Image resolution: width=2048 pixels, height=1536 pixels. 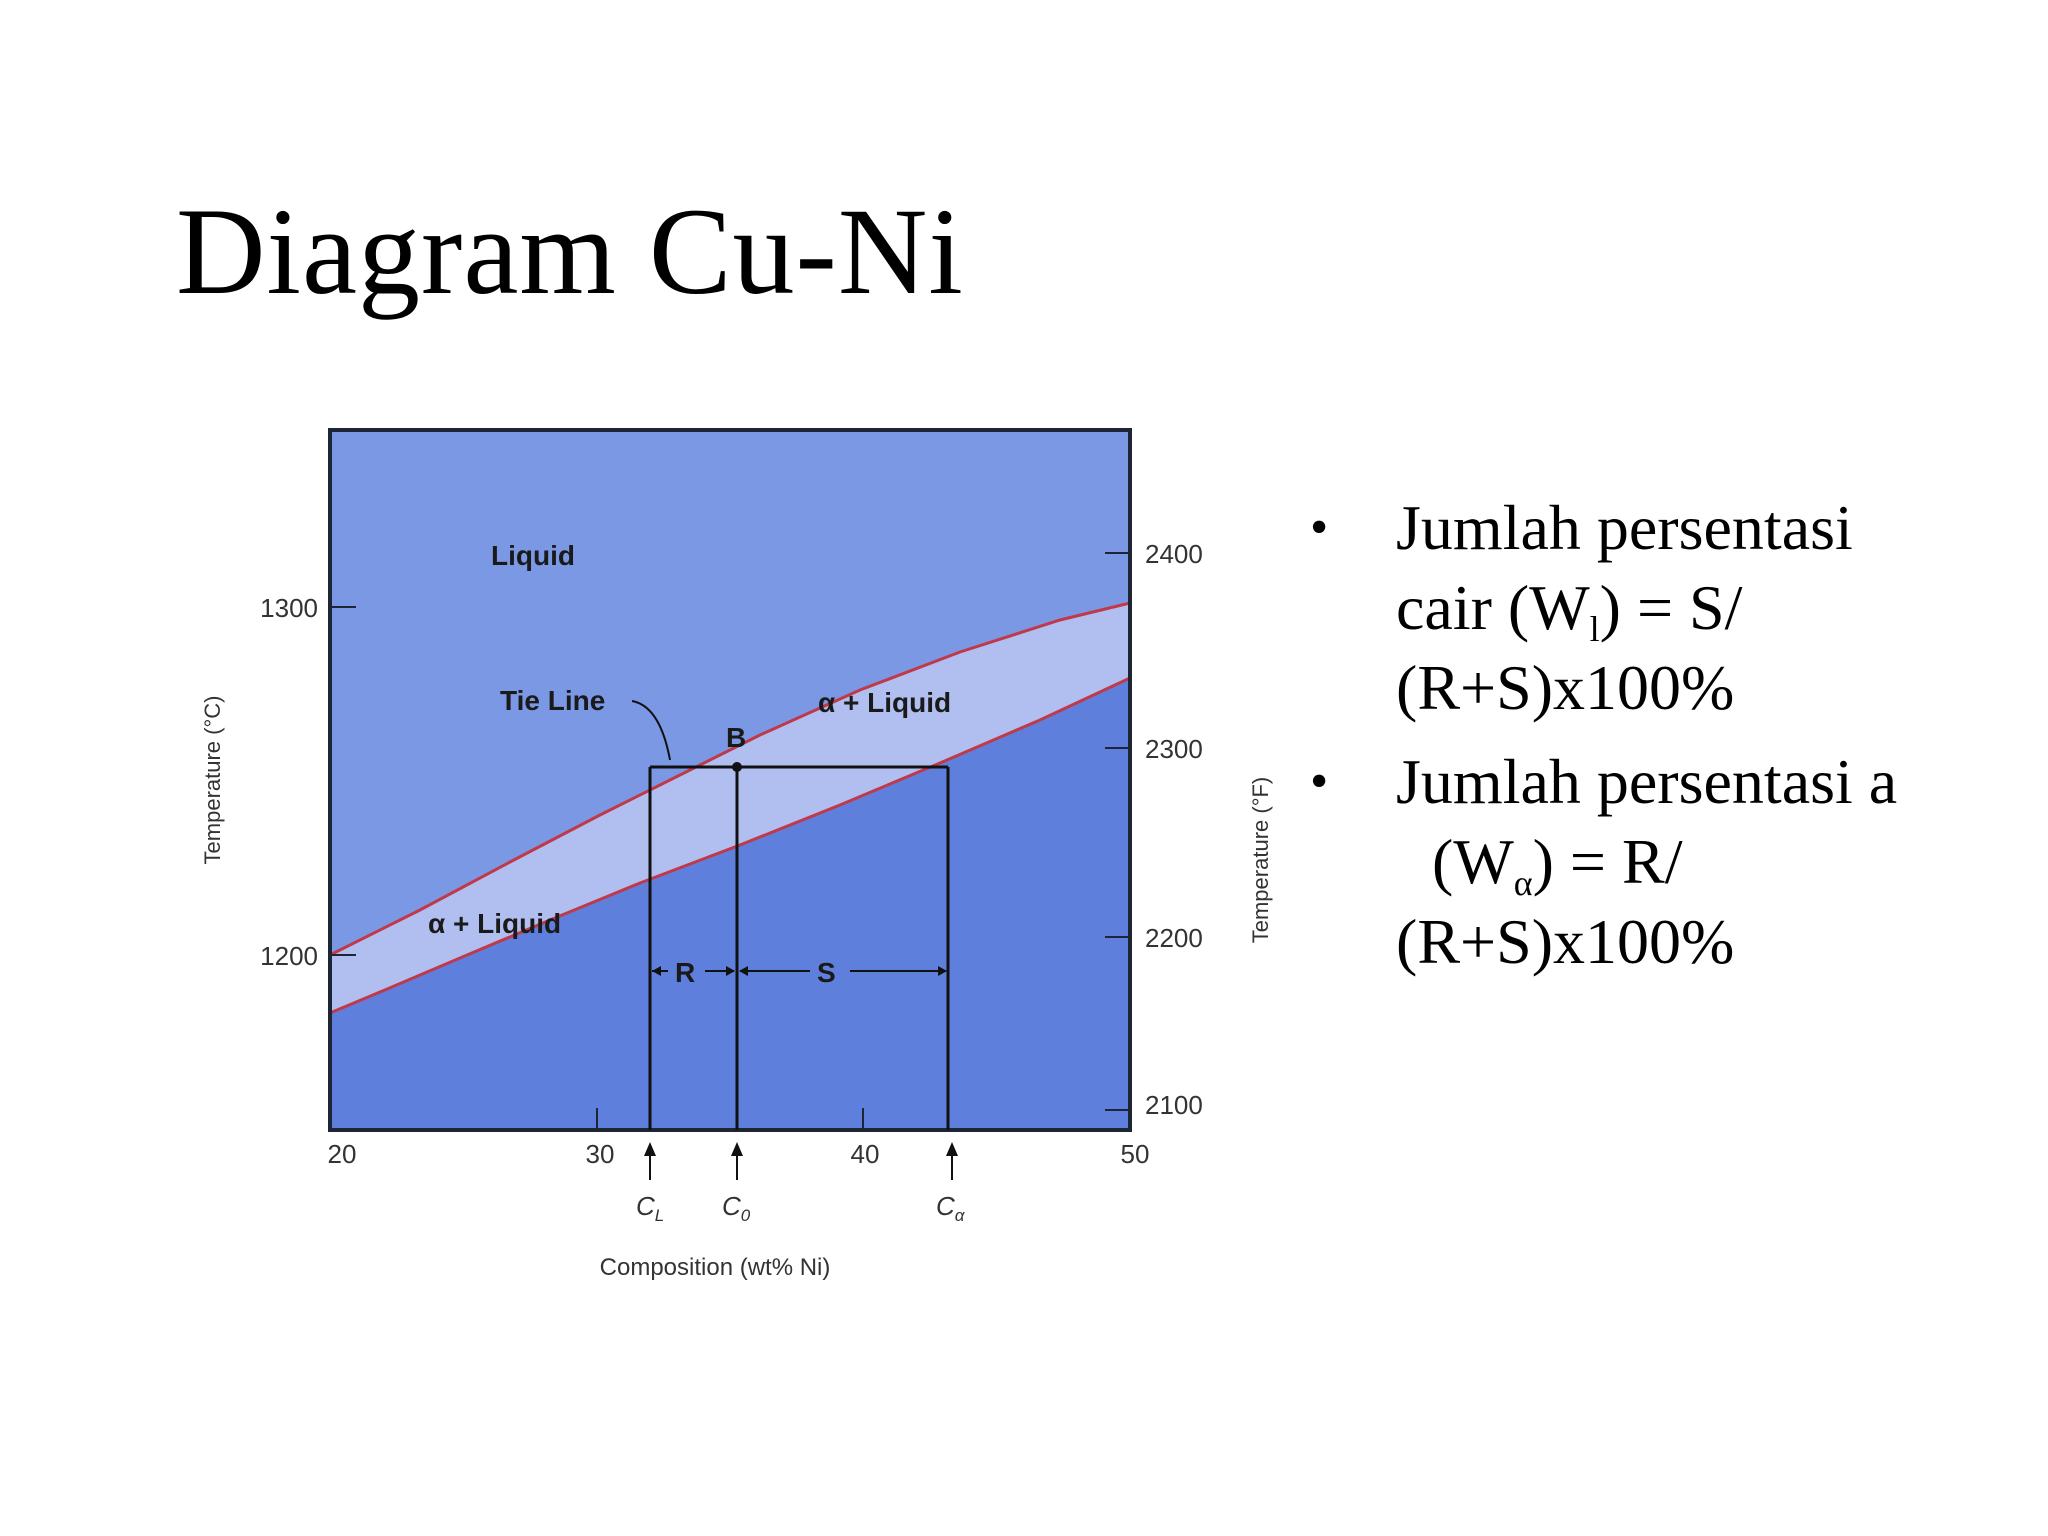 I want to click on tie-line-pointer, so click(x=651, y=730).